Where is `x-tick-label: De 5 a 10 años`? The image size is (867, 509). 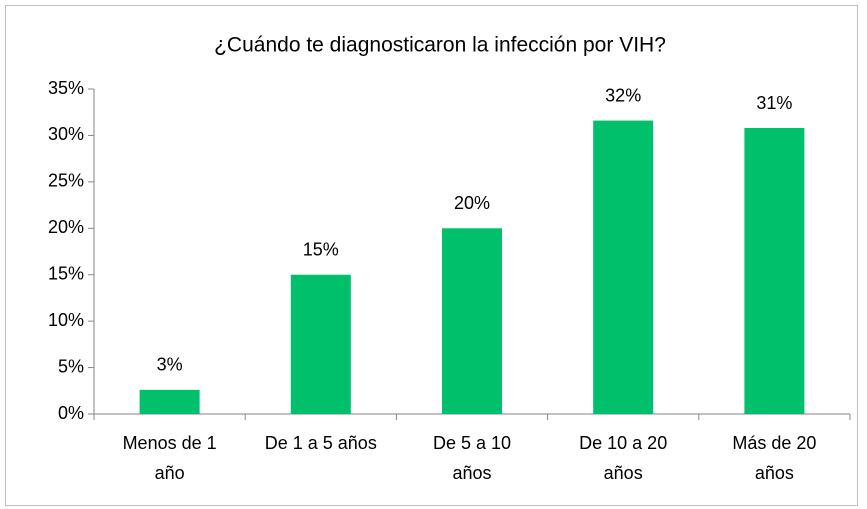 x-tick-label: De 5 a 10 años is located at coordinates (472, 458).